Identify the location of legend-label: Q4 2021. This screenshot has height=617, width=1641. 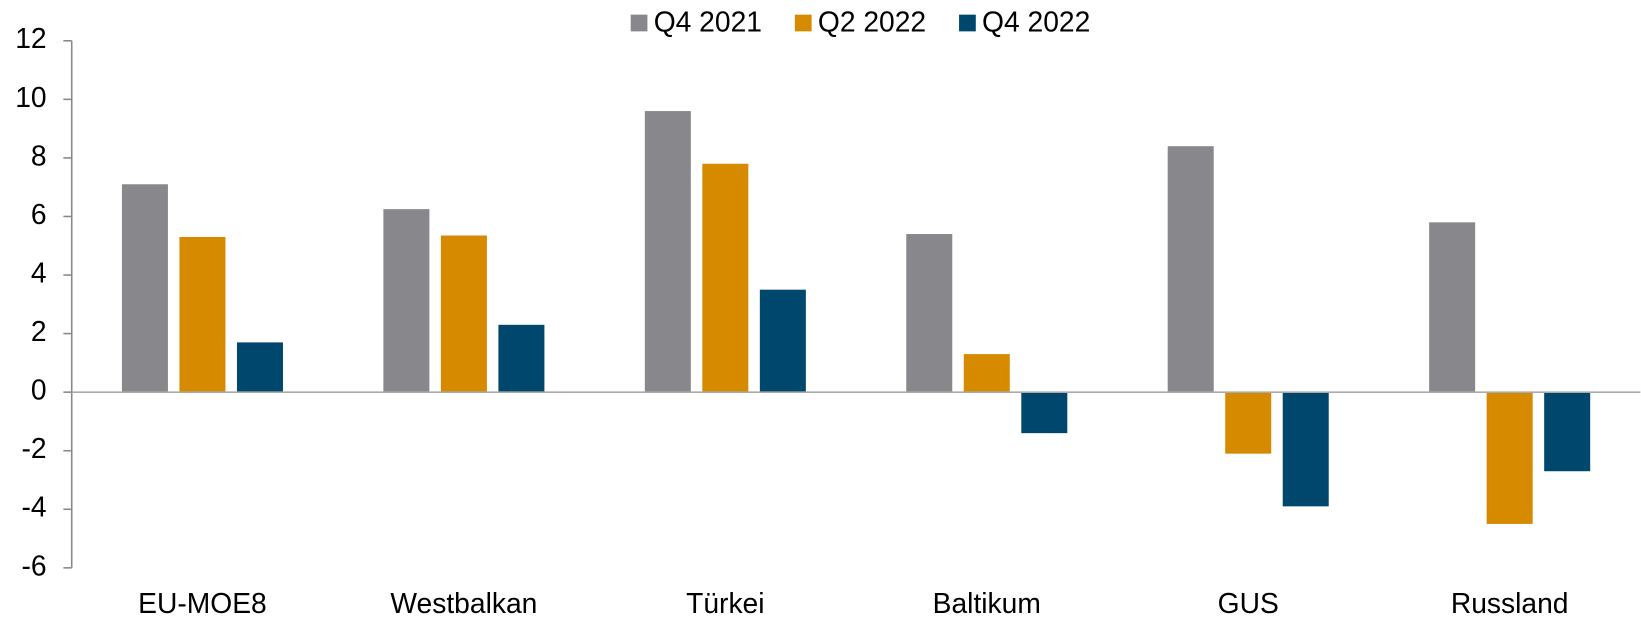
(708, 22).